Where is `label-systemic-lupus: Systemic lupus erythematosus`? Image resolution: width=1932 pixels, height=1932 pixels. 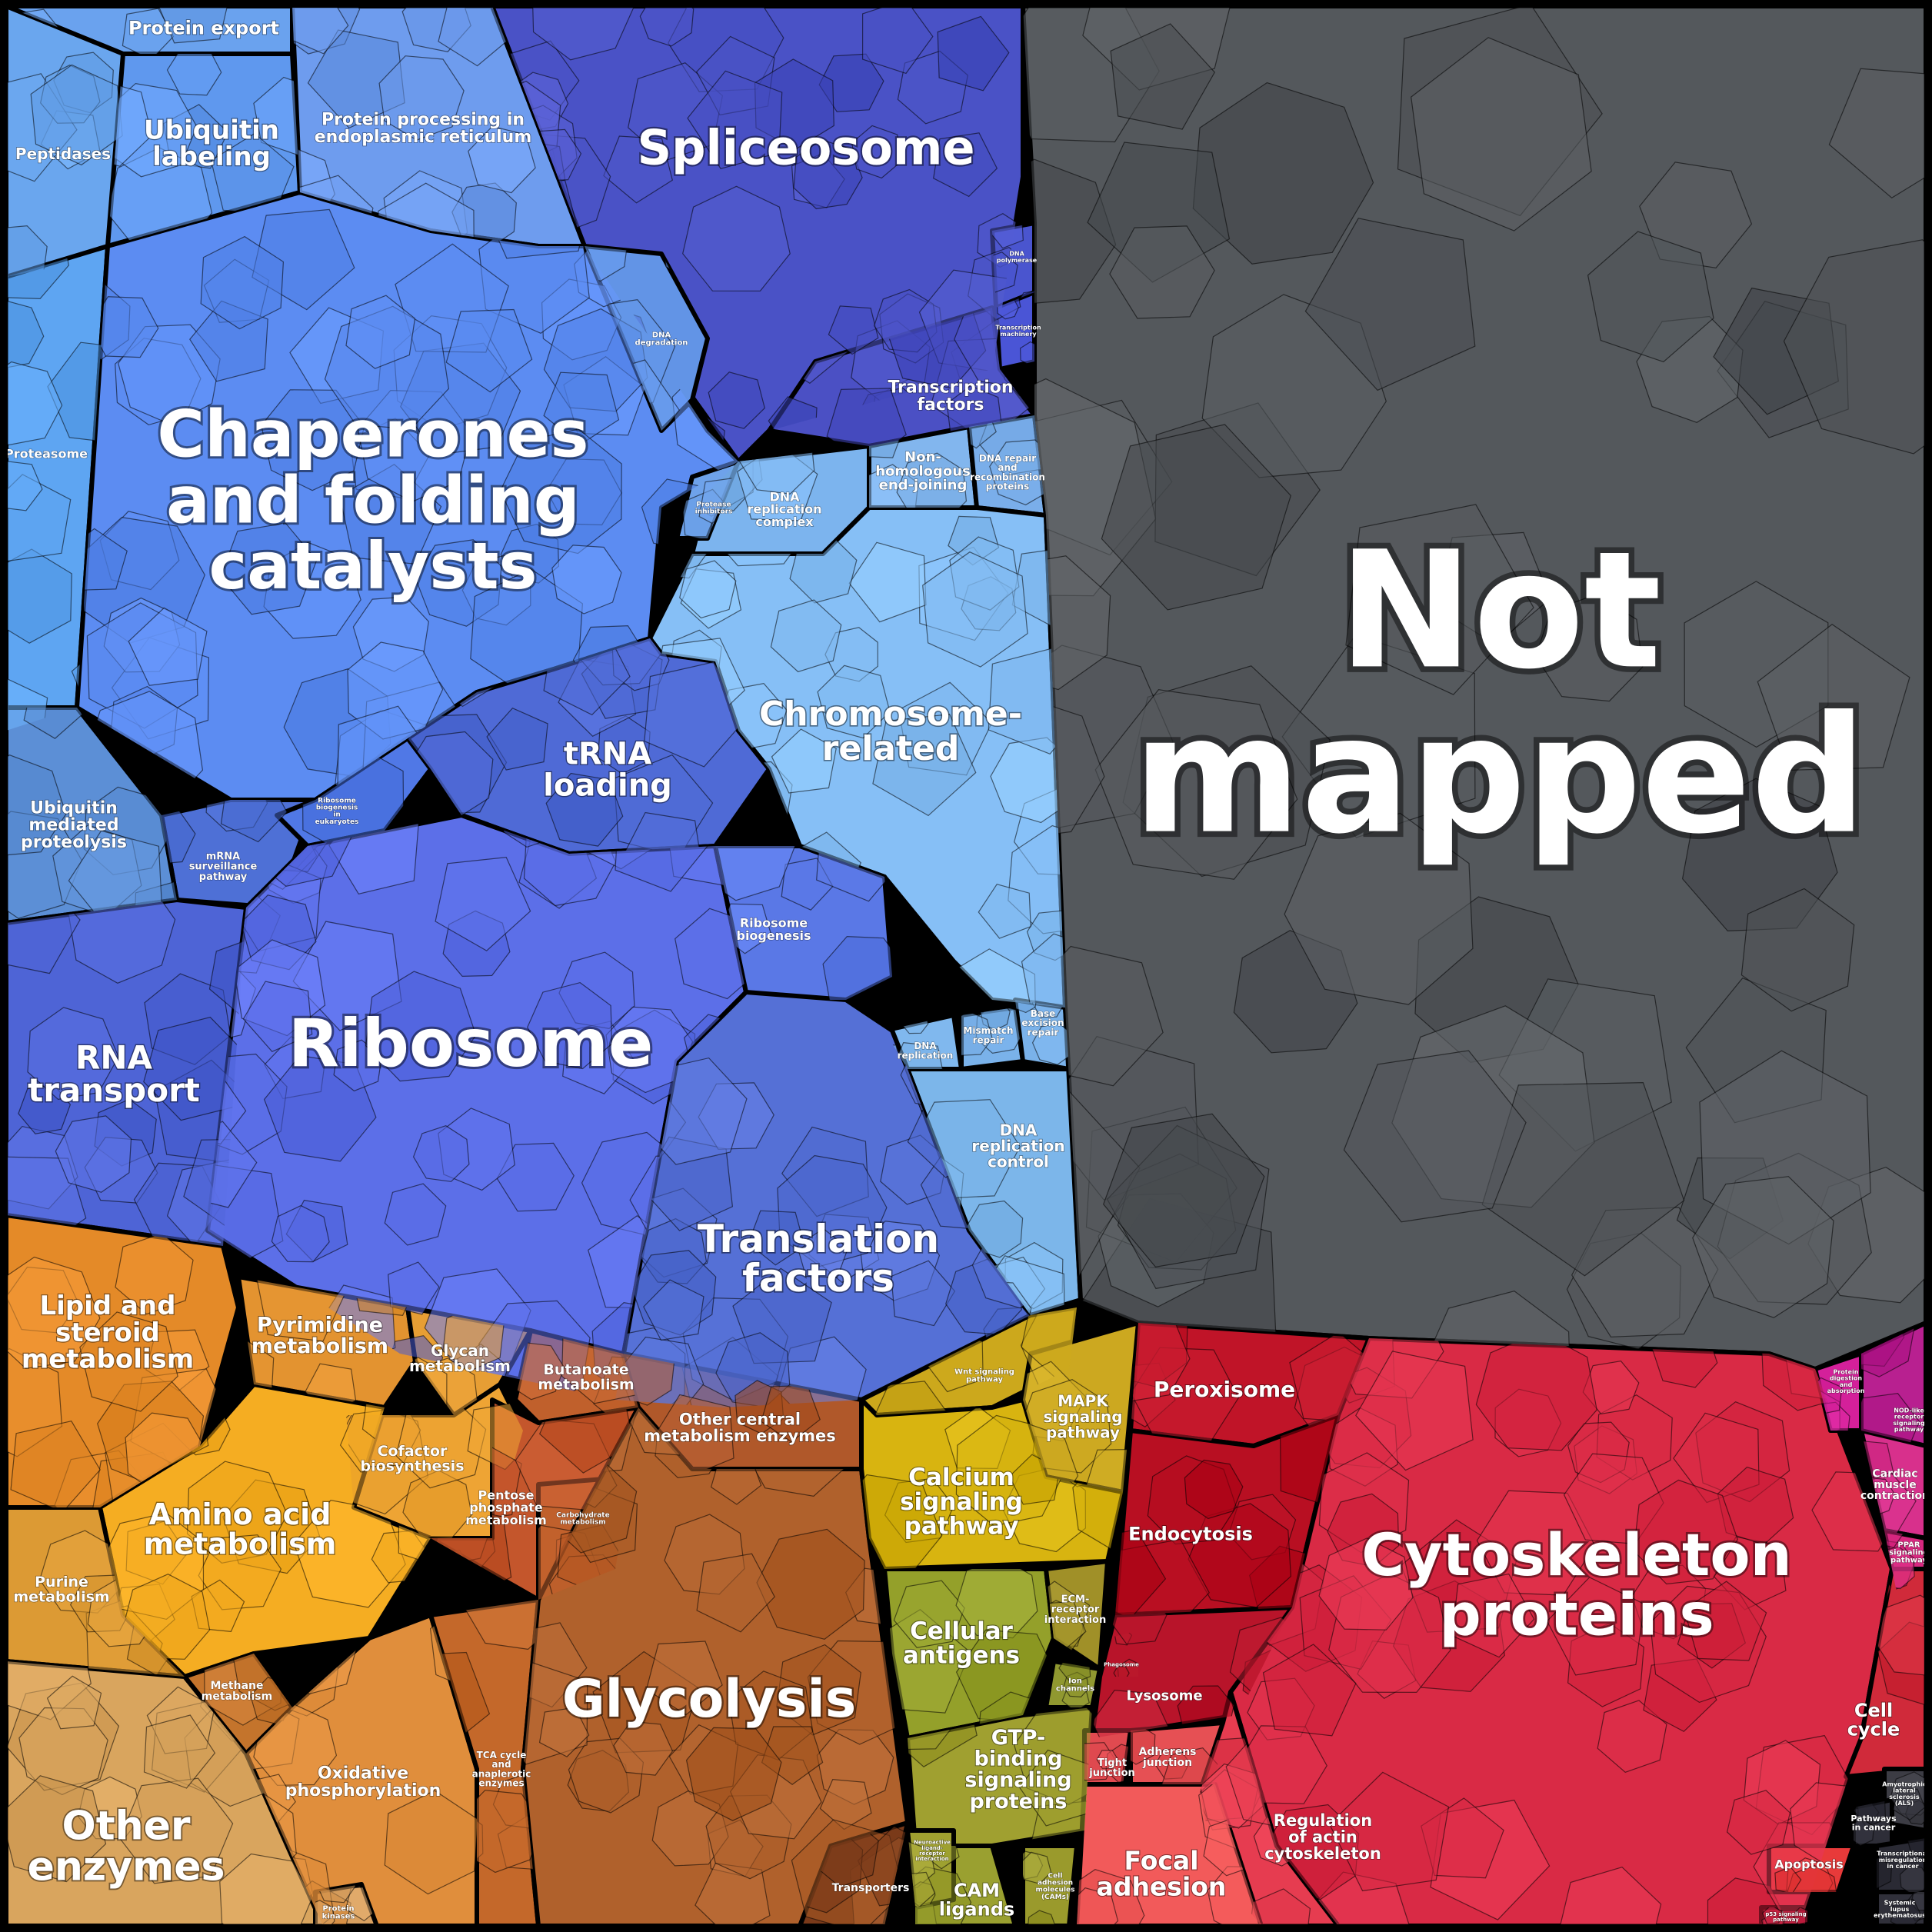
label-systemic-lupus: Systemic lupus erythematosus is located at coordinates (1900, 1909).